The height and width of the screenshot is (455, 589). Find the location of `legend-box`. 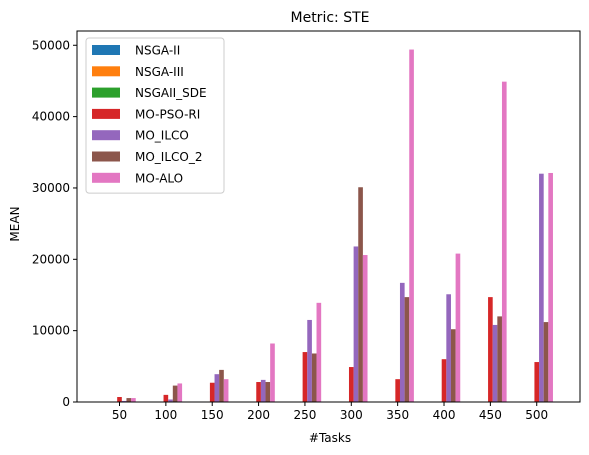

legend-box is located at coordinates (155, 115).